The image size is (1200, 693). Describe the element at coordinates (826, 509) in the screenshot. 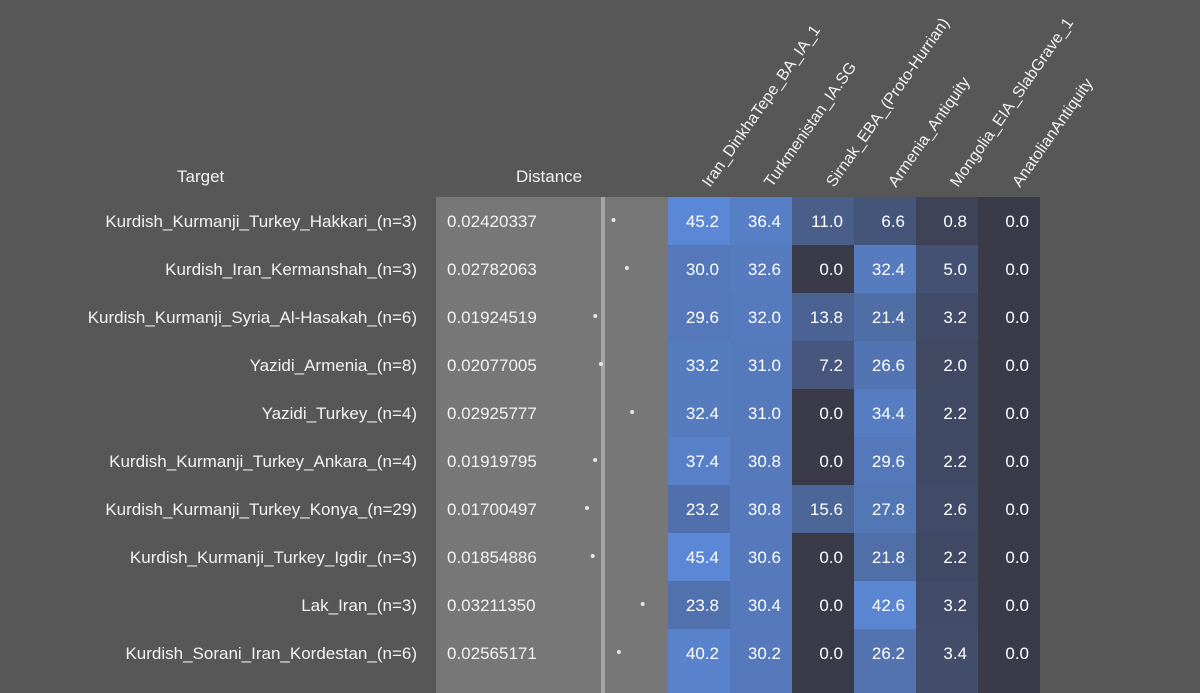

I see `cell-value: 15.6` at that location.